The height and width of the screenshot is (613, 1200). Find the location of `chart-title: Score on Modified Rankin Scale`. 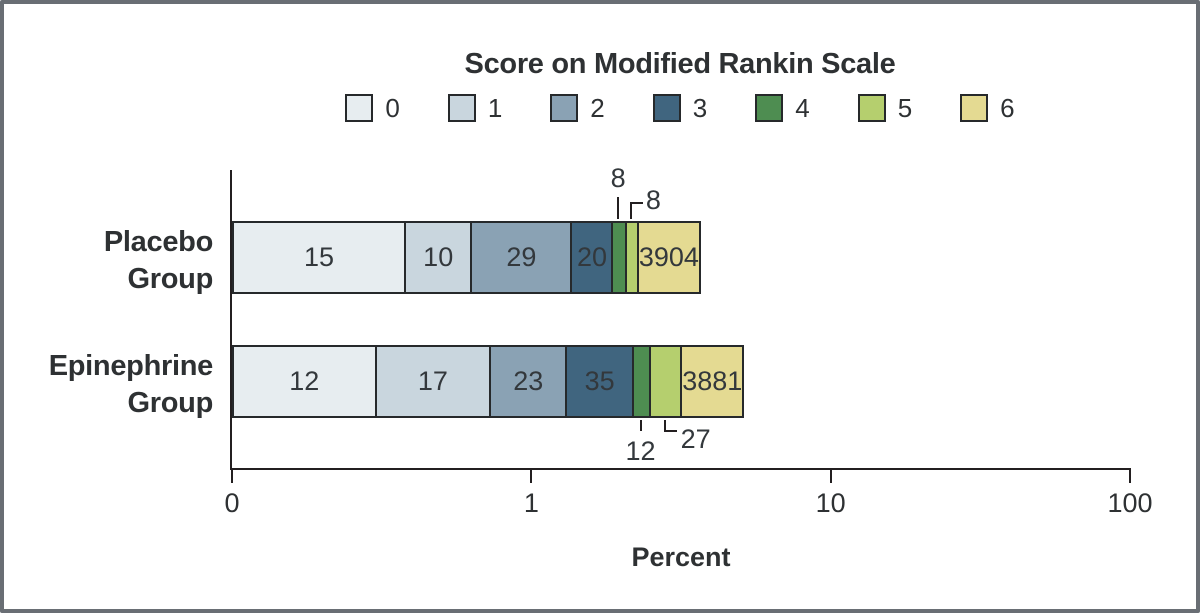

chart-title: Score on Modified Rankin Scale is located at coordinates (680, 64).